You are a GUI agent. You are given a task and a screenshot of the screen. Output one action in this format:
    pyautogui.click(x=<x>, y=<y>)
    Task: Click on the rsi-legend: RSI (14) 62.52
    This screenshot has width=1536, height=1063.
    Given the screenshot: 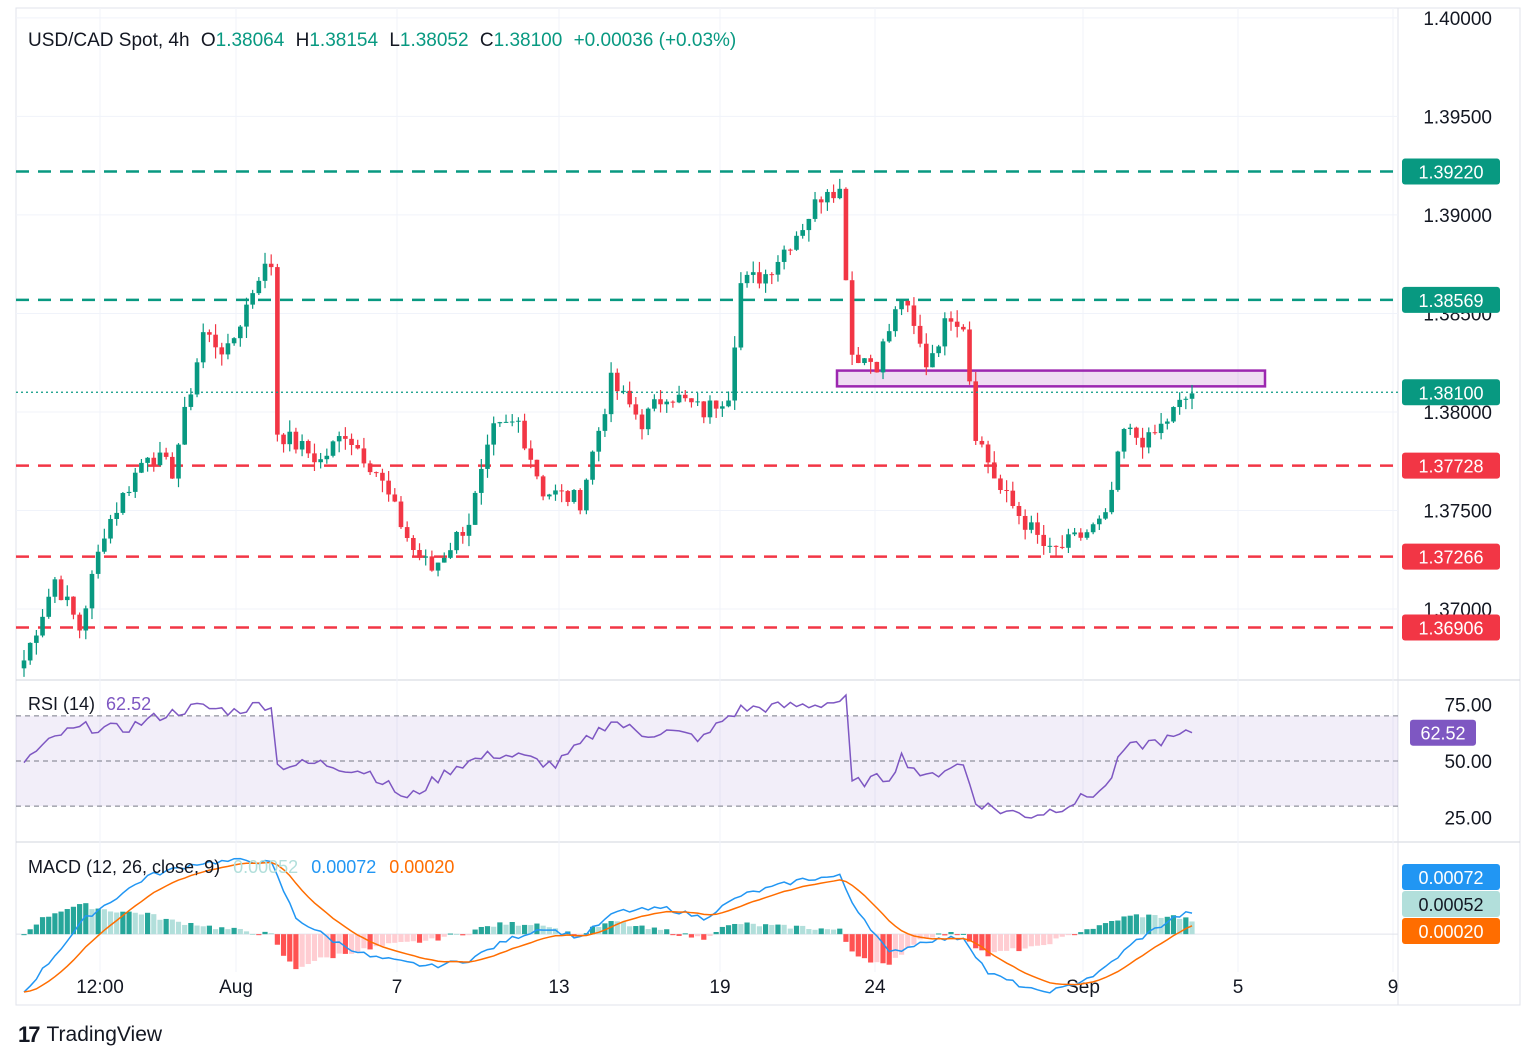 What is the action you would take?
    pyautogui.click(x=89, y=704)
    